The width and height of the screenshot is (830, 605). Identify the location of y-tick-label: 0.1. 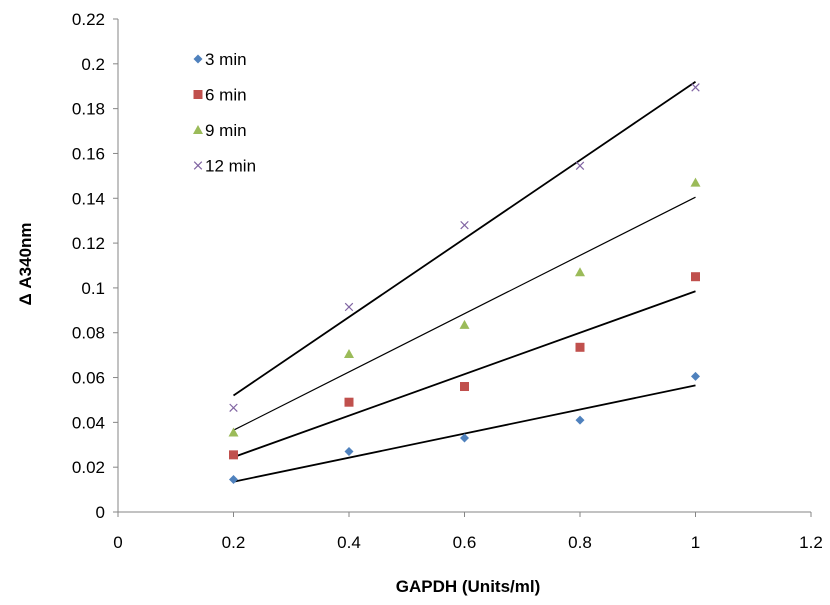
(93, 288).